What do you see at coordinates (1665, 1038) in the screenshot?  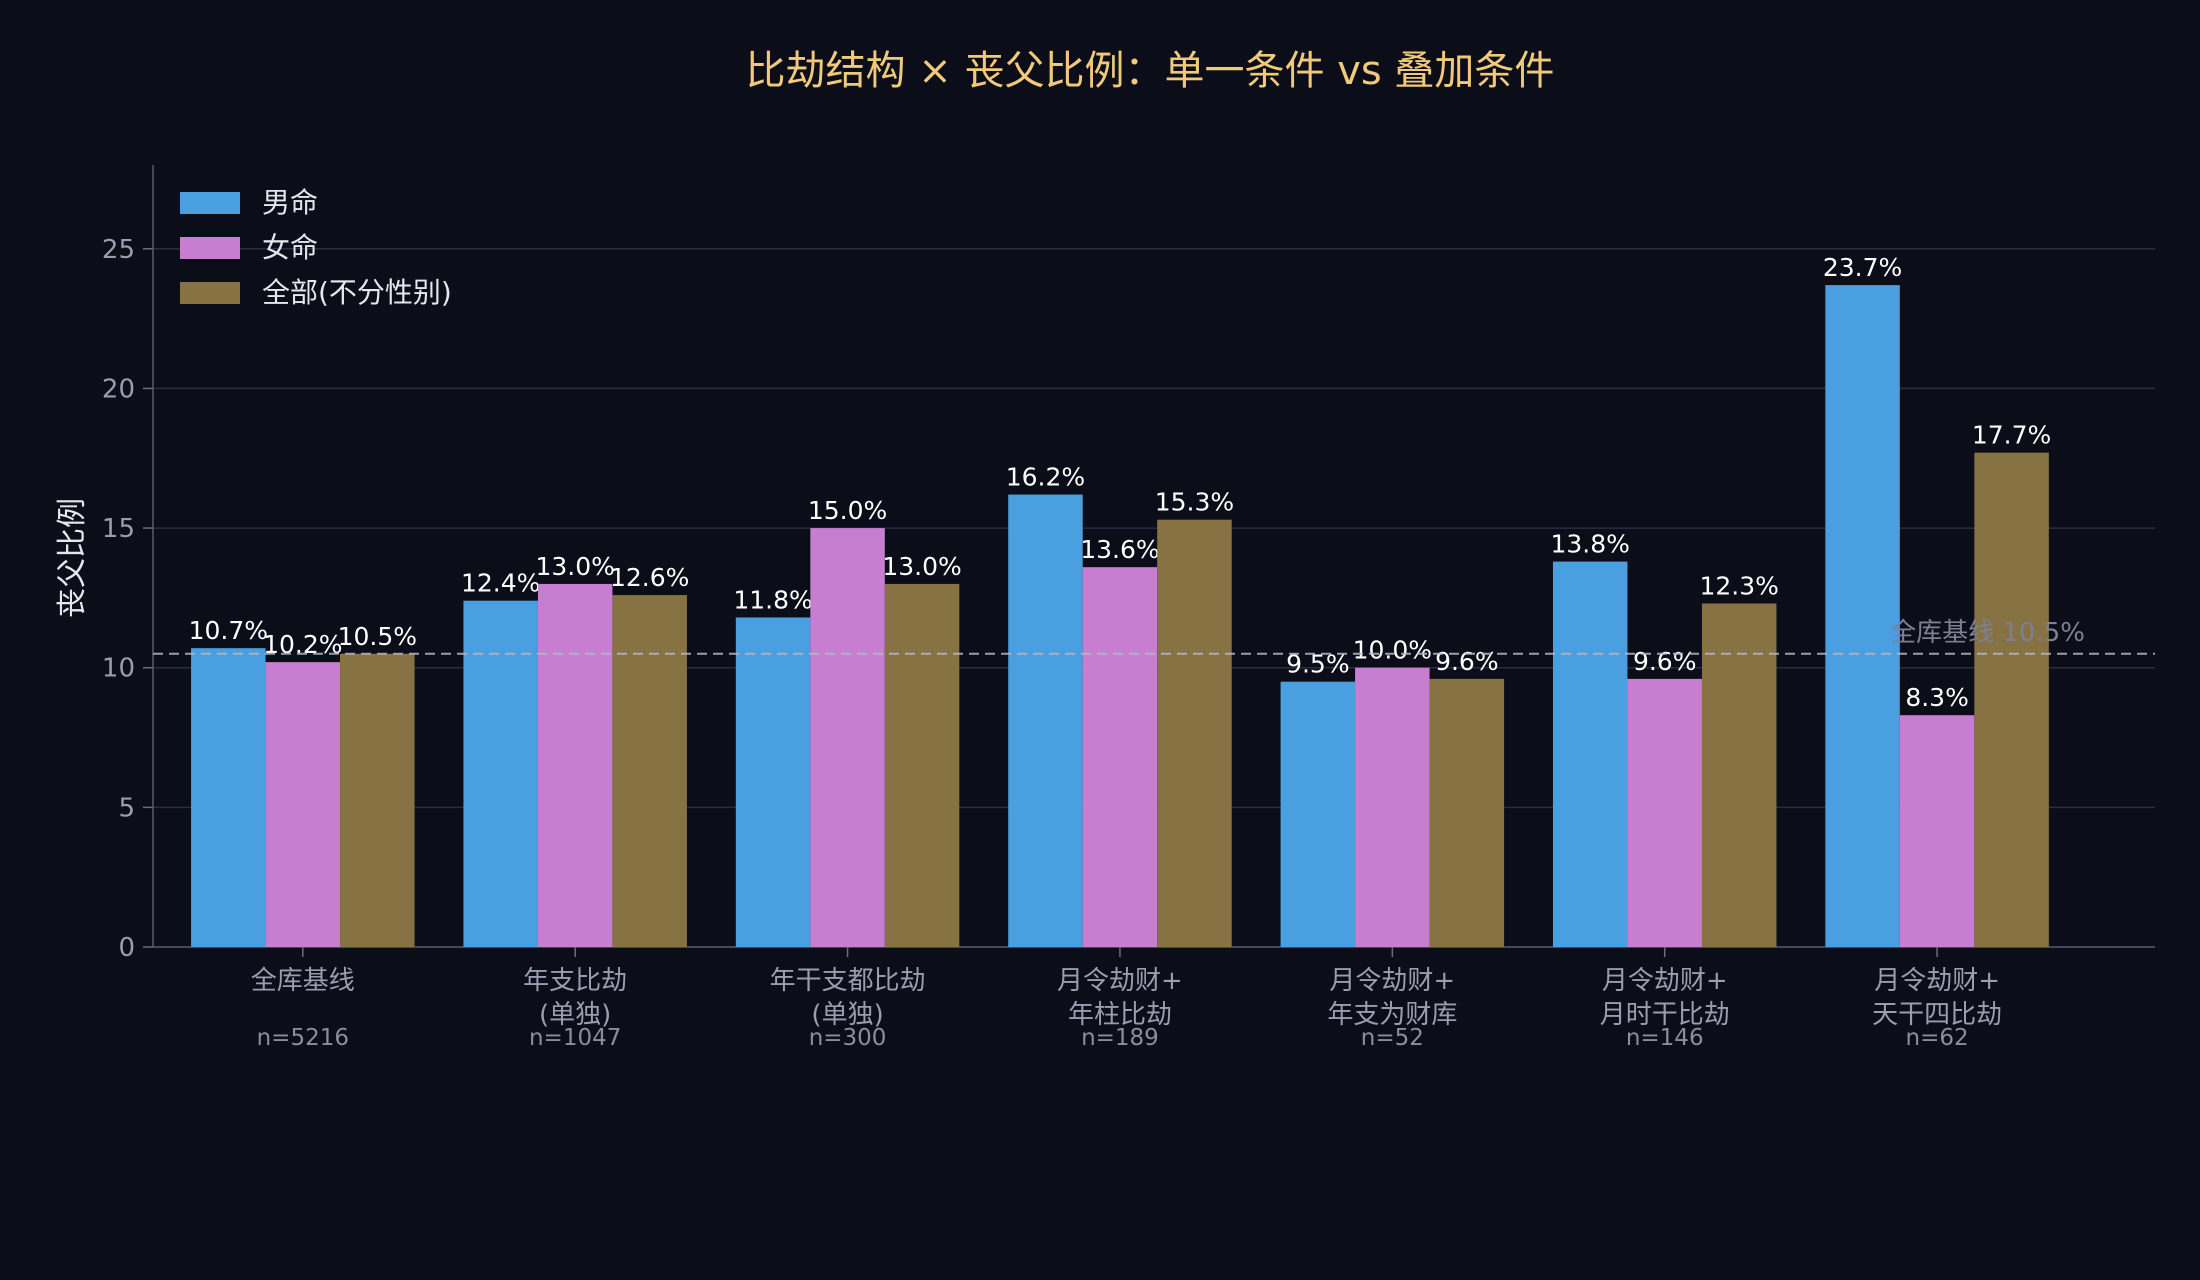 I see `sample-size-label: n=146` at bounding box center [1665, 1038].